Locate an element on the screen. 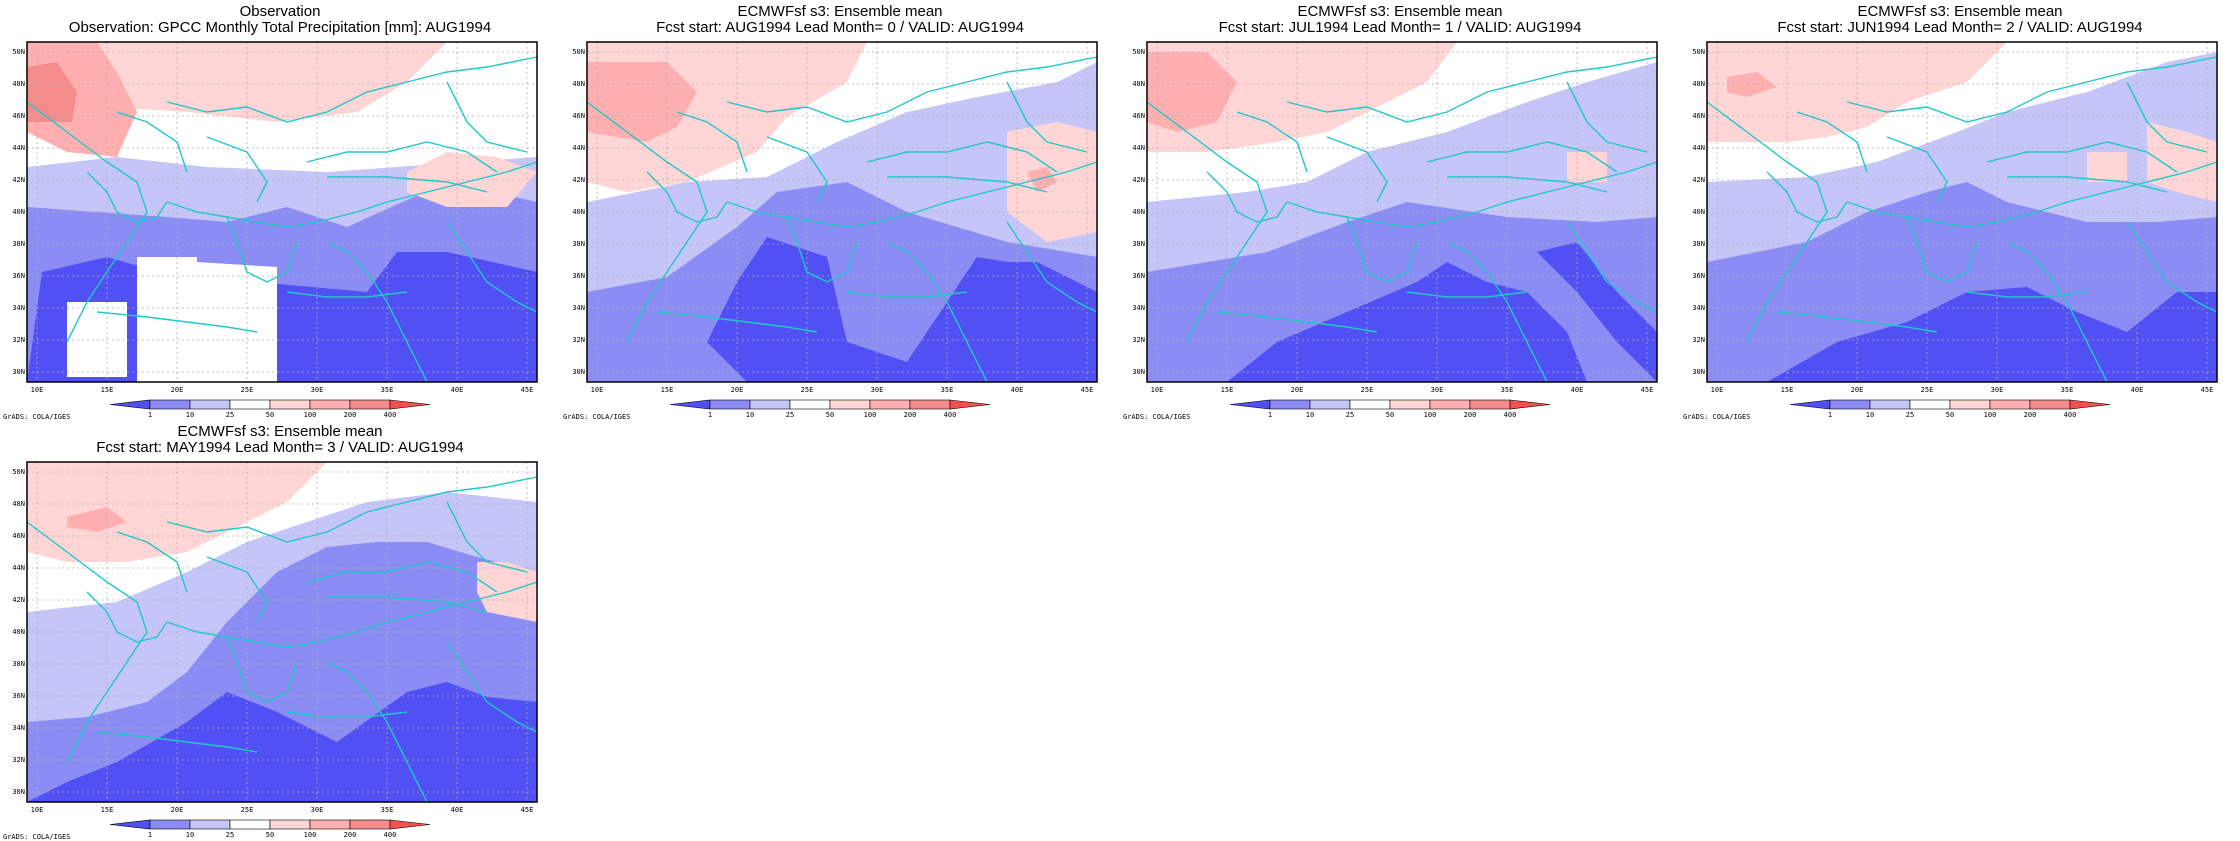 This screenshot has width=2240, height=841. panel-title: ECMWFsf s3: Ensemble mean is located at coordinates (280, 431).